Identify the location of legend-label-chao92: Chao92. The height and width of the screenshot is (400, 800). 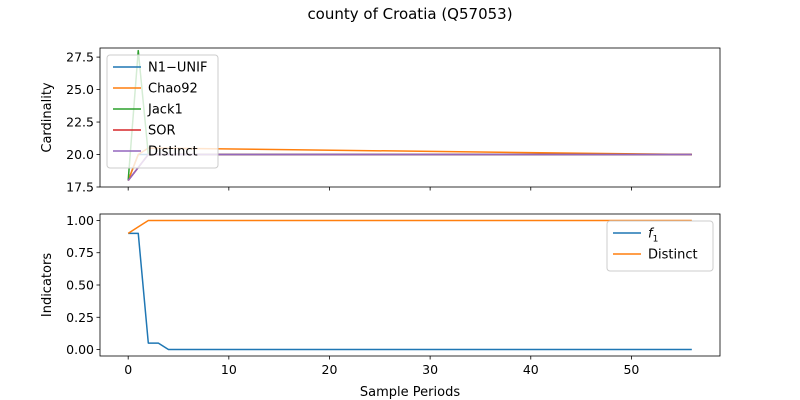
(173, 89).